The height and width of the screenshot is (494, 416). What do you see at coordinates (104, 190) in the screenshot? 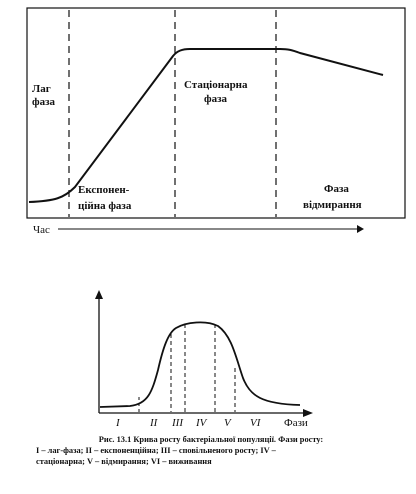
I see `phase-label-exponential-line1: Експонен-` at bounding box center [104, 190].